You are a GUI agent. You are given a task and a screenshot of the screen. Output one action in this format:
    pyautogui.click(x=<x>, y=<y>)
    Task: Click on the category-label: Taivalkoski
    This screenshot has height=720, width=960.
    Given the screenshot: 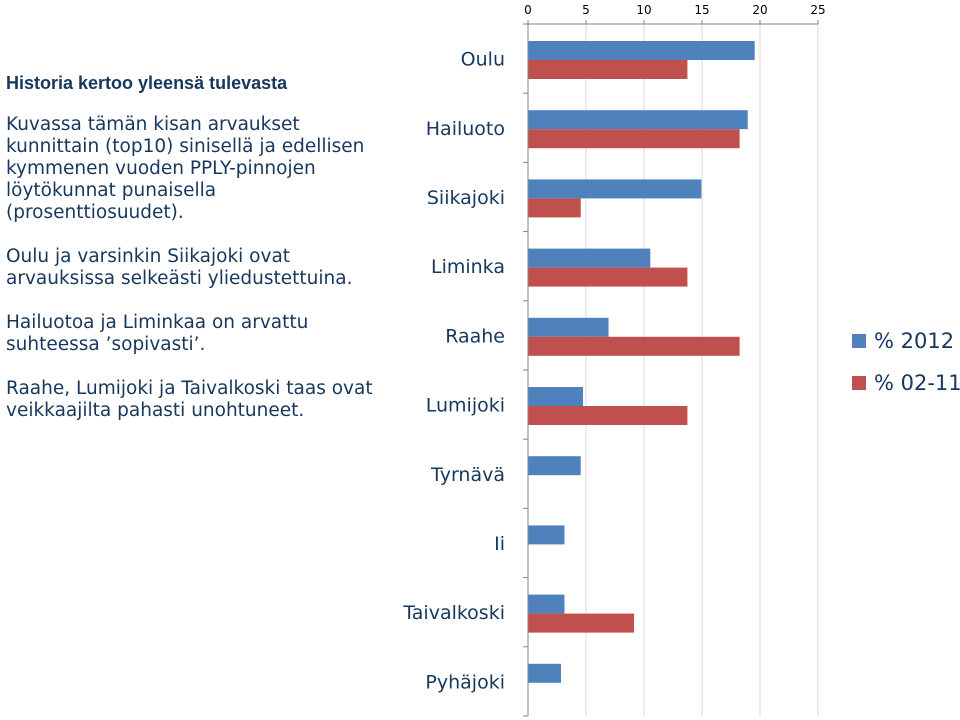 What is the action you would take?
    pyautogui.click(x=453, y=613)
    